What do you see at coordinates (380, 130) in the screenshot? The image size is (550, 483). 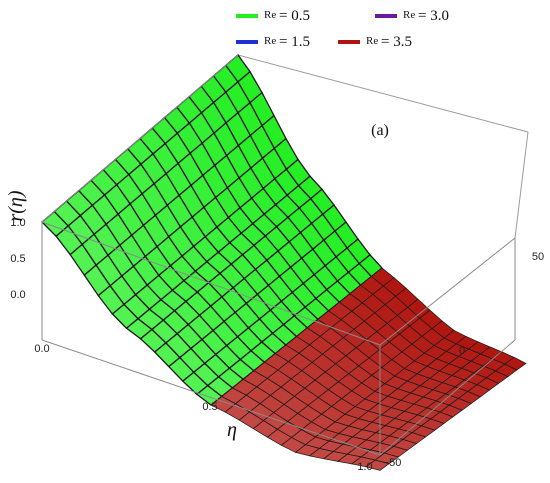 I see `panel-label: (a)` at bounding box center [380, 130].